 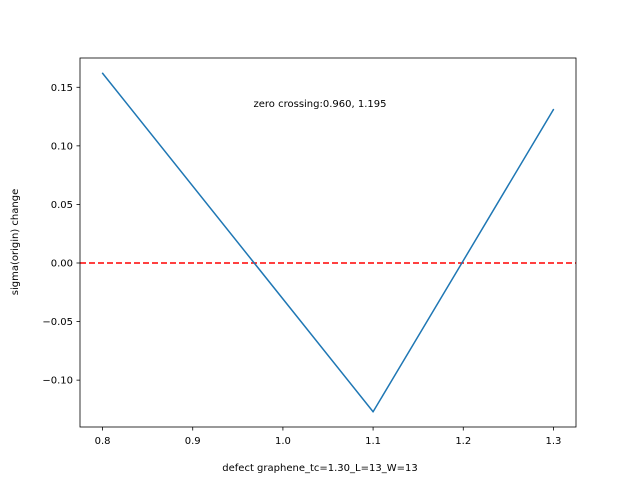 I want to click on y-axis-ticks: −0.10 −0.05 0.00 0.05 0.10 0.15, so click(x=61, y=235).